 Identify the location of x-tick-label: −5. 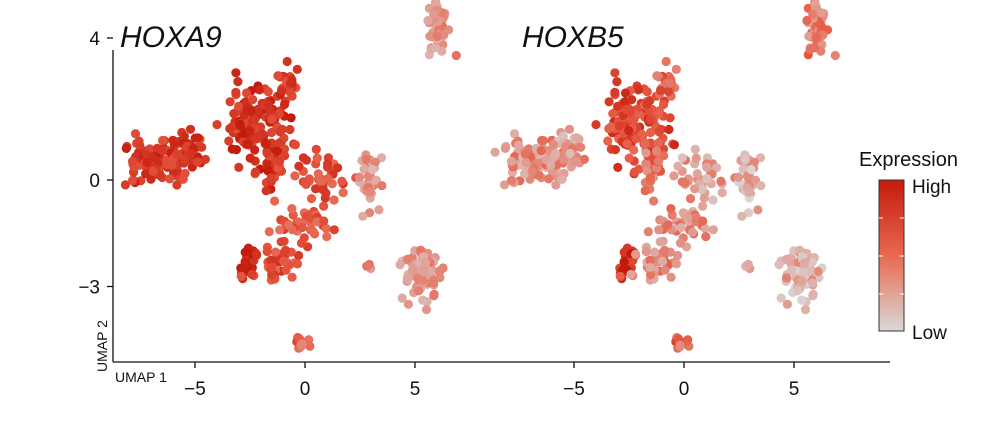
(574, 389).